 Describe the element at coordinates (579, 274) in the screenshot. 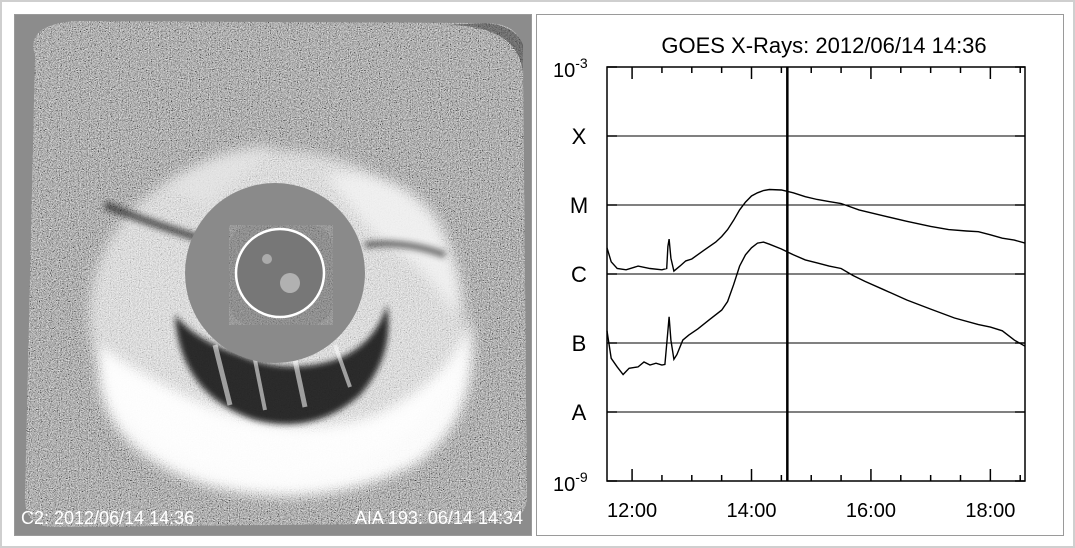

I see `class-label-c: C` at that location.